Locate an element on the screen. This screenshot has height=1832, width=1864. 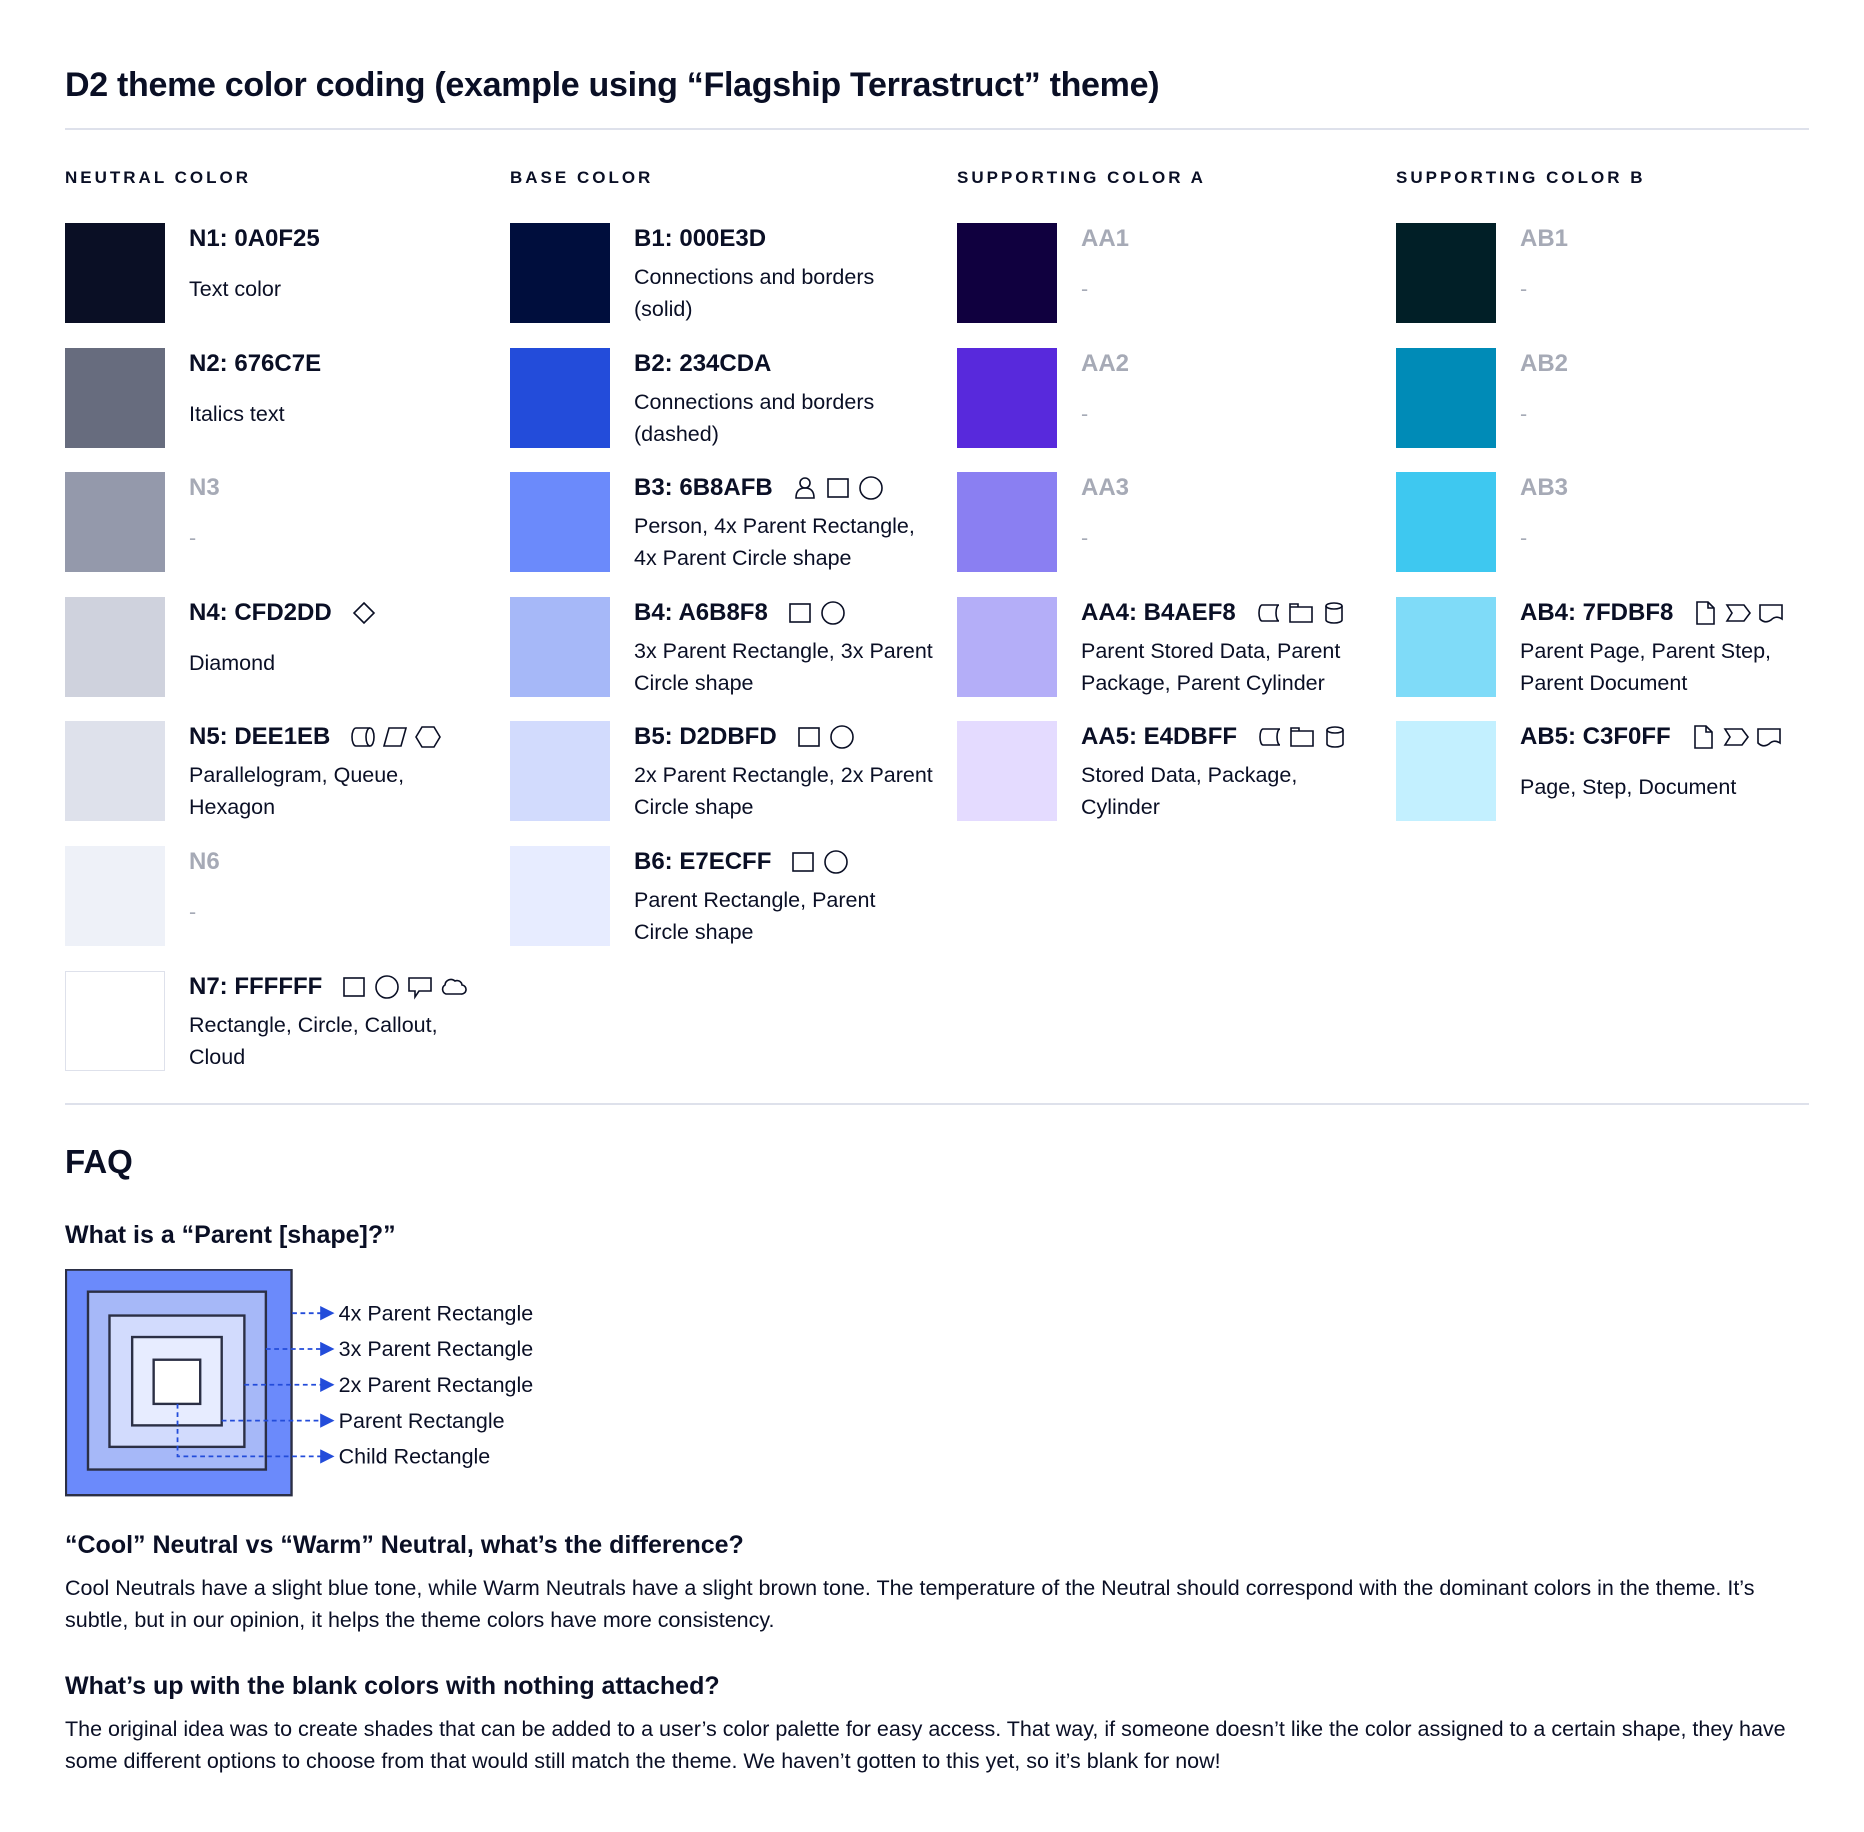
diamond-icon is located at coordinates (363, 612).